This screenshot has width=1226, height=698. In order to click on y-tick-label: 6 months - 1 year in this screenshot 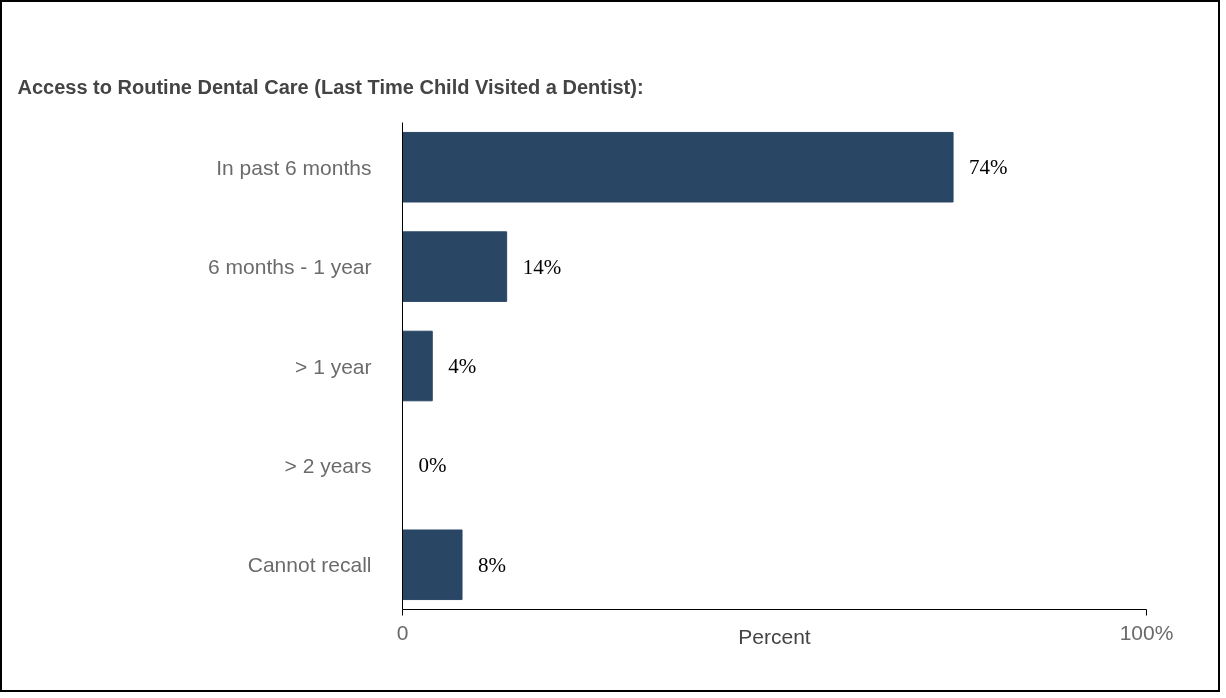, I will do `click(290, 267)`.